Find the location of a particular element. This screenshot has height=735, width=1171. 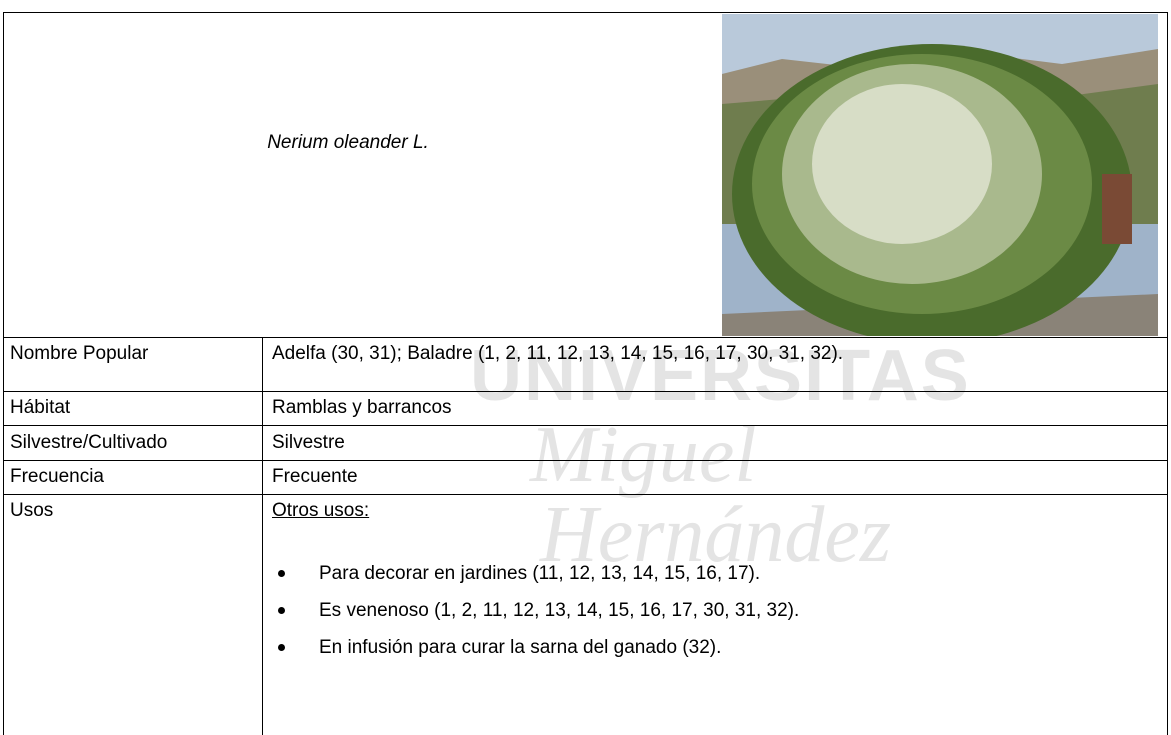

row-label: Frecuencia is located at coordinates (57, 476).